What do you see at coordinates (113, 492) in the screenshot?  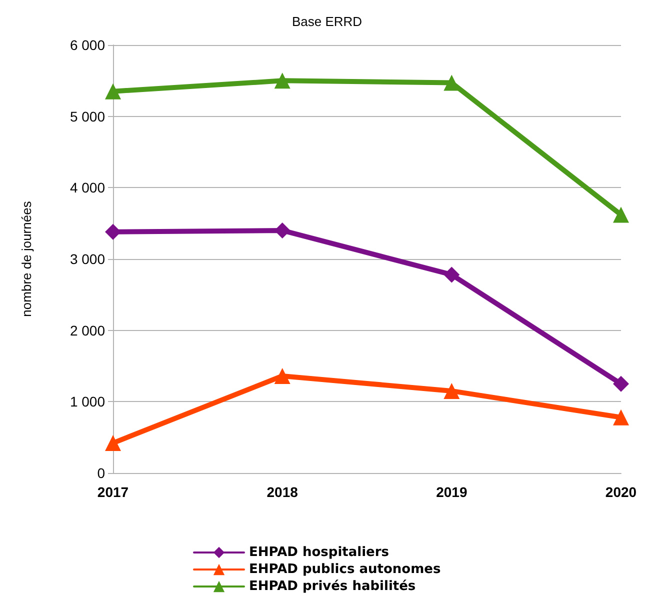 I see `x-tick-label: 2017` at bounding box center [113, 492].